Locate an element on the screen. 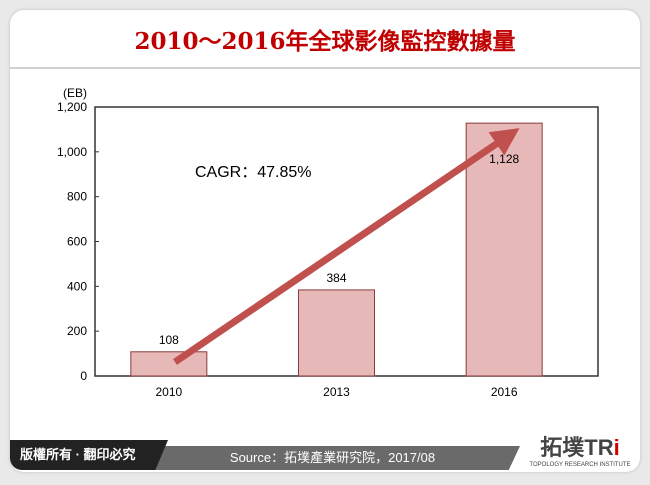  y-axis-unit: (EB) is located at coordinates (75, 93).